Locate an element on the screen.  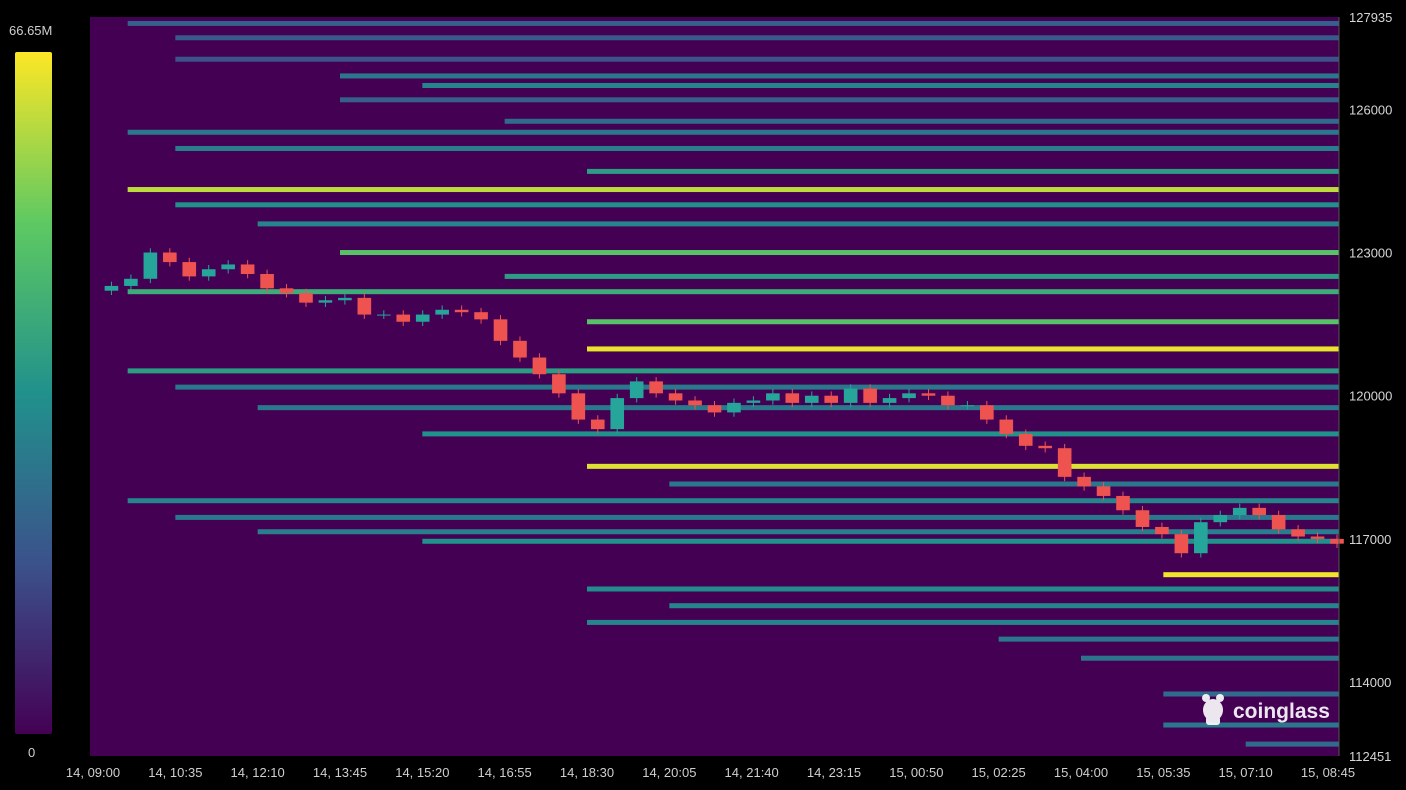
x-tick-label: 15, 08:45 is located at coordinates (1328, 772).